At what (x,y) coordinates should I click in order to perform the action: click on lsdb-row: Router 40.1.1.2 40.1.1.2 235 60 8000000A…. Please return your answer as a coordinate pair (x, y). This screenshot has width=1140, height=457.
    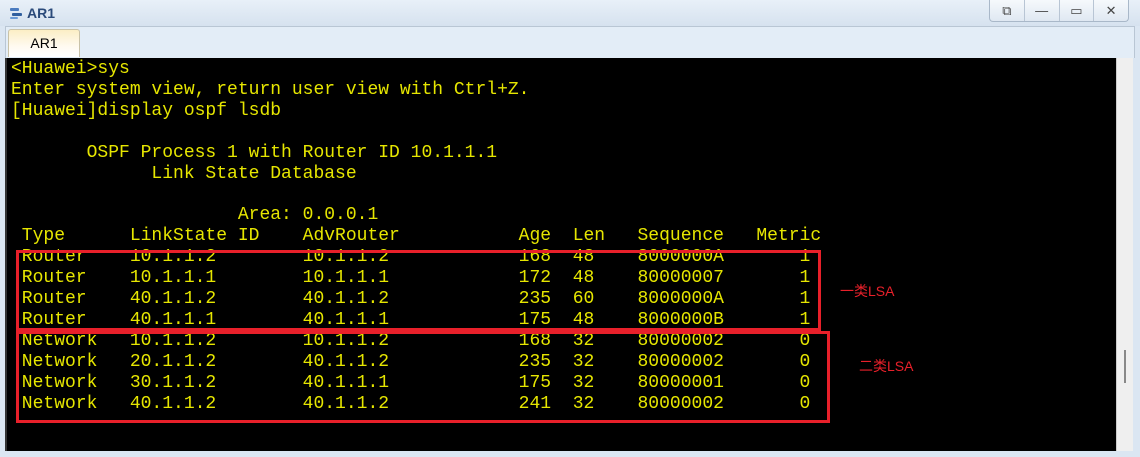
    Looking at the image, I should click on (411, 298).